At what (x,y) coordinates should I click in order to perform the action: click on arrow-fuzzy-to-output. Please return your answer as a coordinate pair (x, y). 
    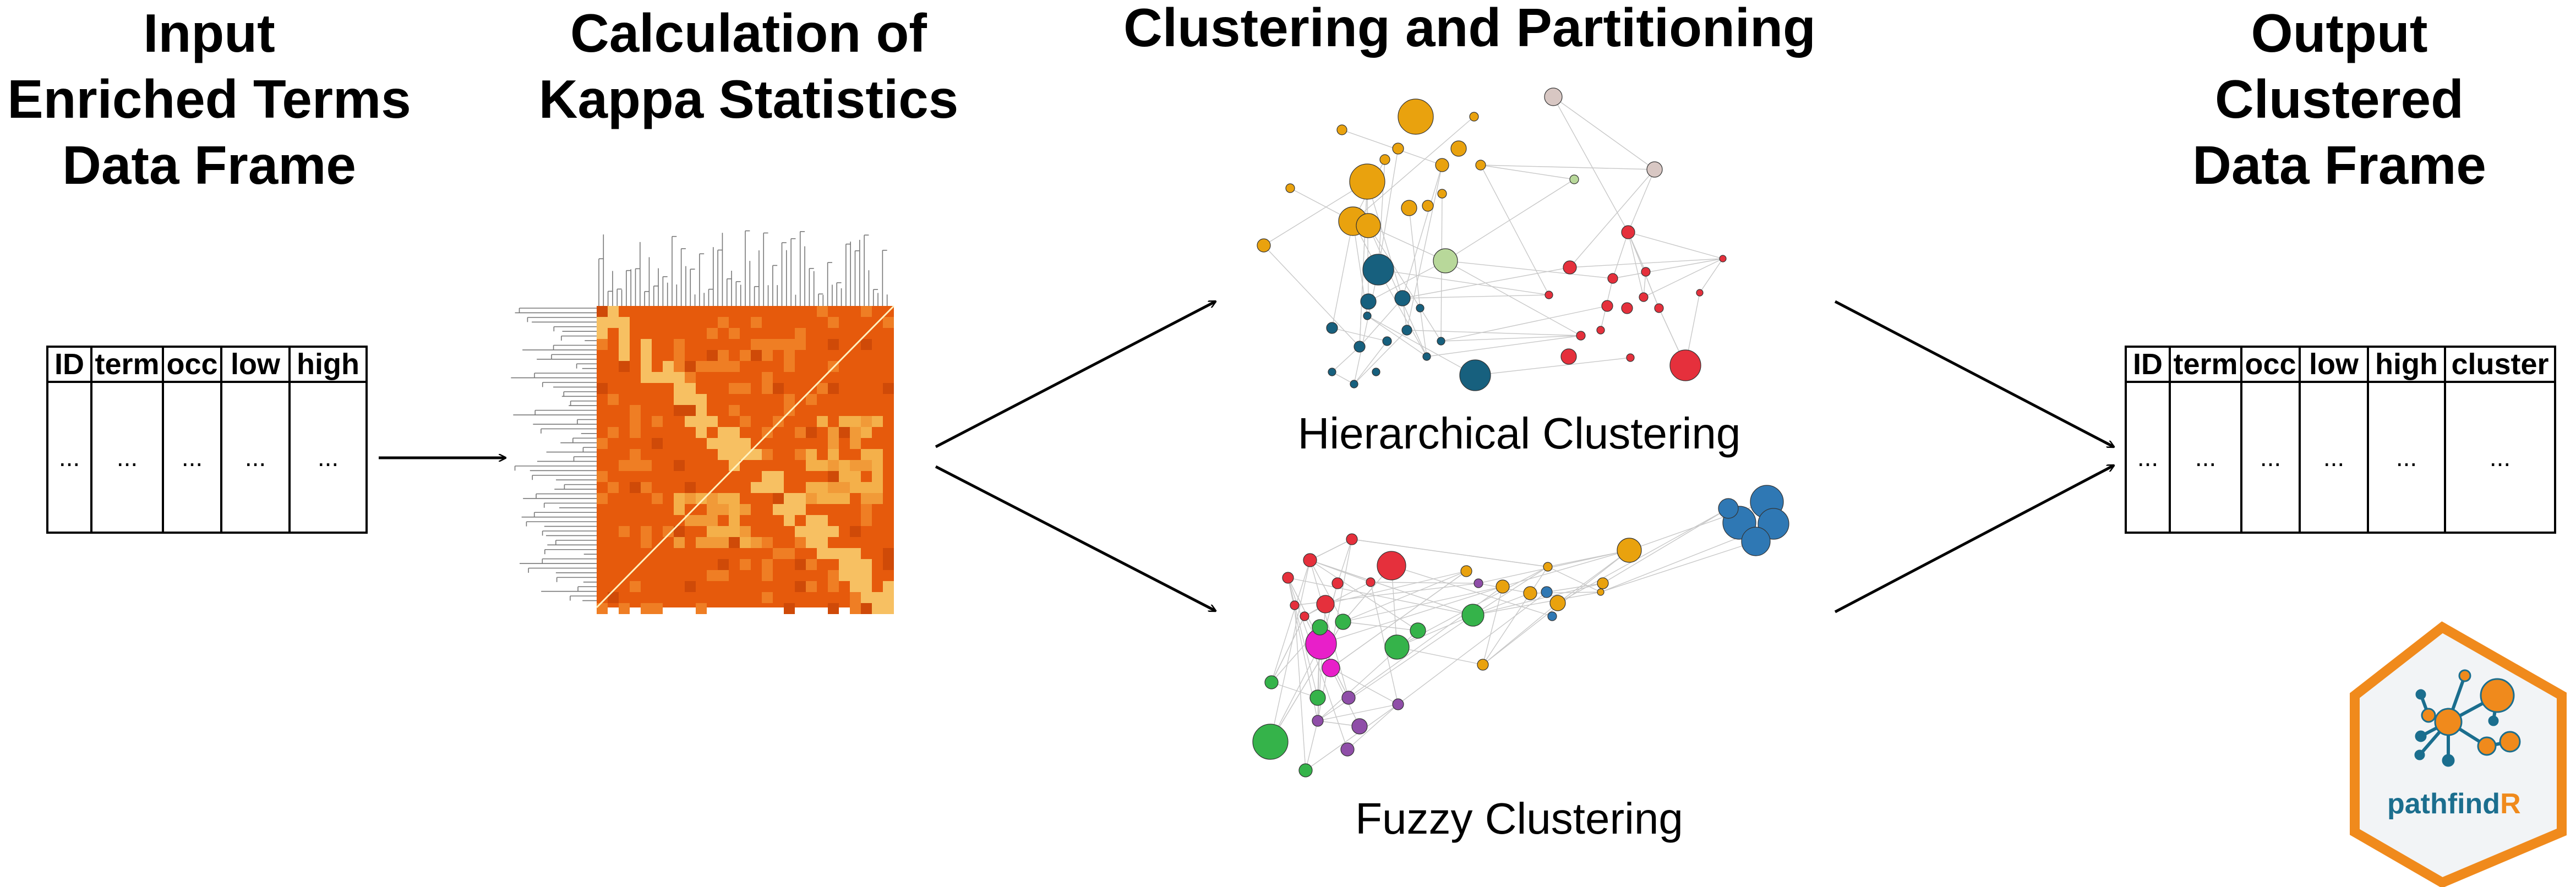
    Looking at the image, I should click on (1974, 540).